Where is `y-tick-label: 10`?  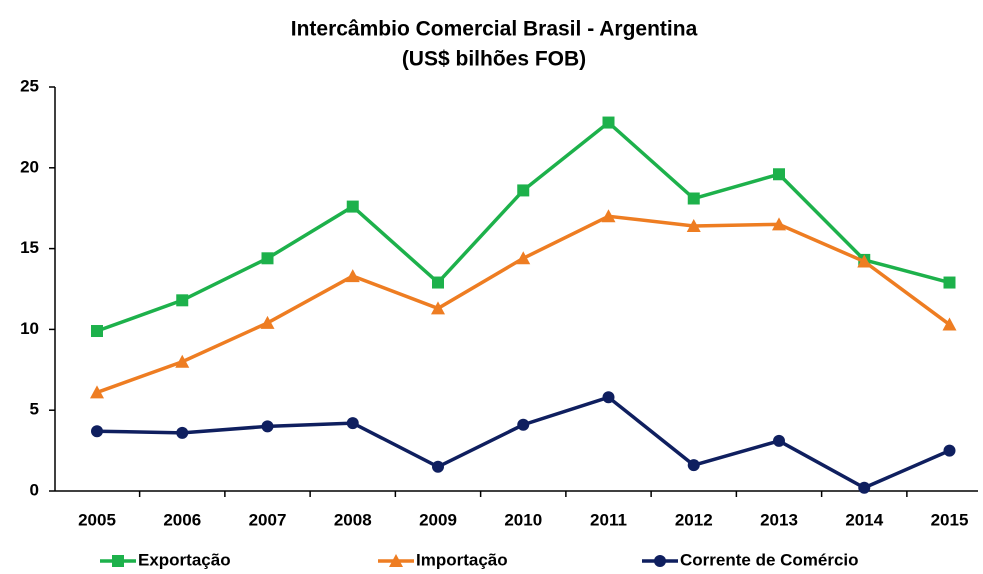
y-tick-label: 10 is located at coordinates (29, 328).